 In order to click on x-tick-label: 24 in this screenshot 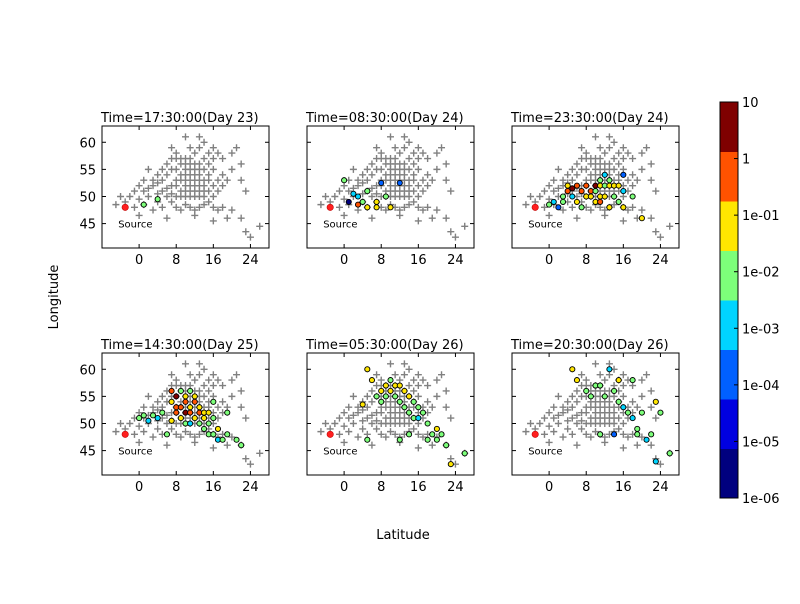, I will do `click(660, 487)`.